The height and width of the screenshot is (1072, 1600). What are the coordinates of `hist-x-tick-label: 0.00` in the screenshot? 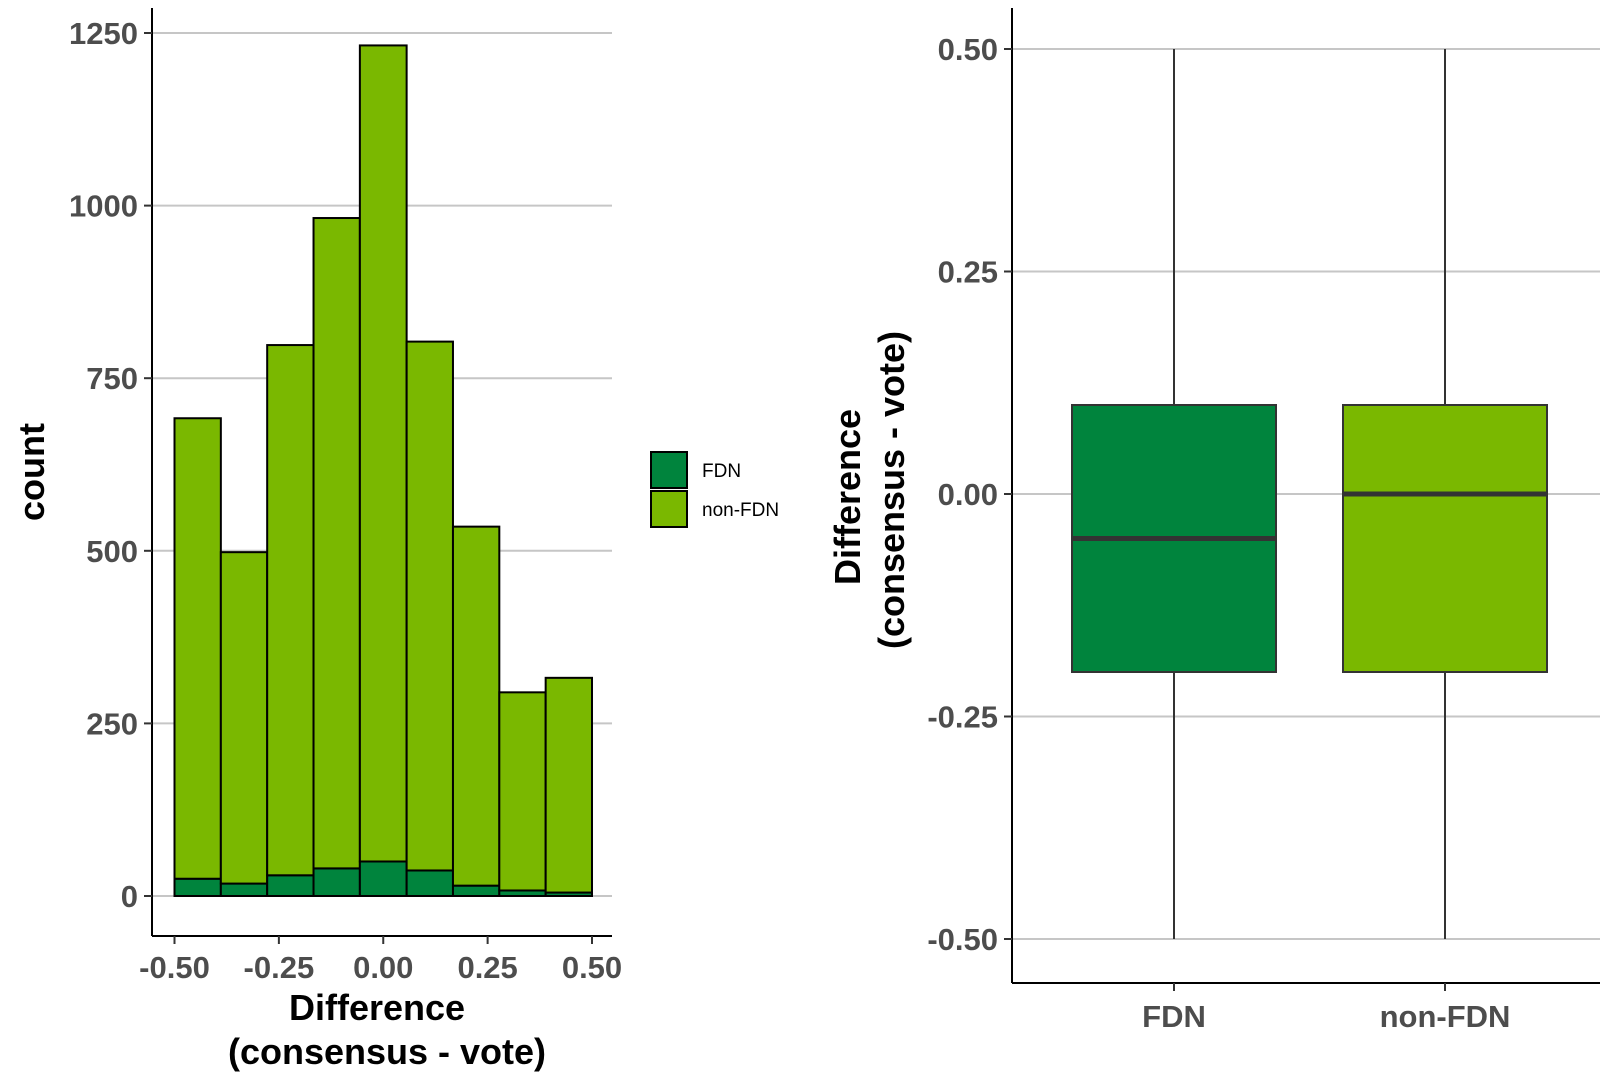 It's located at (383, 967).